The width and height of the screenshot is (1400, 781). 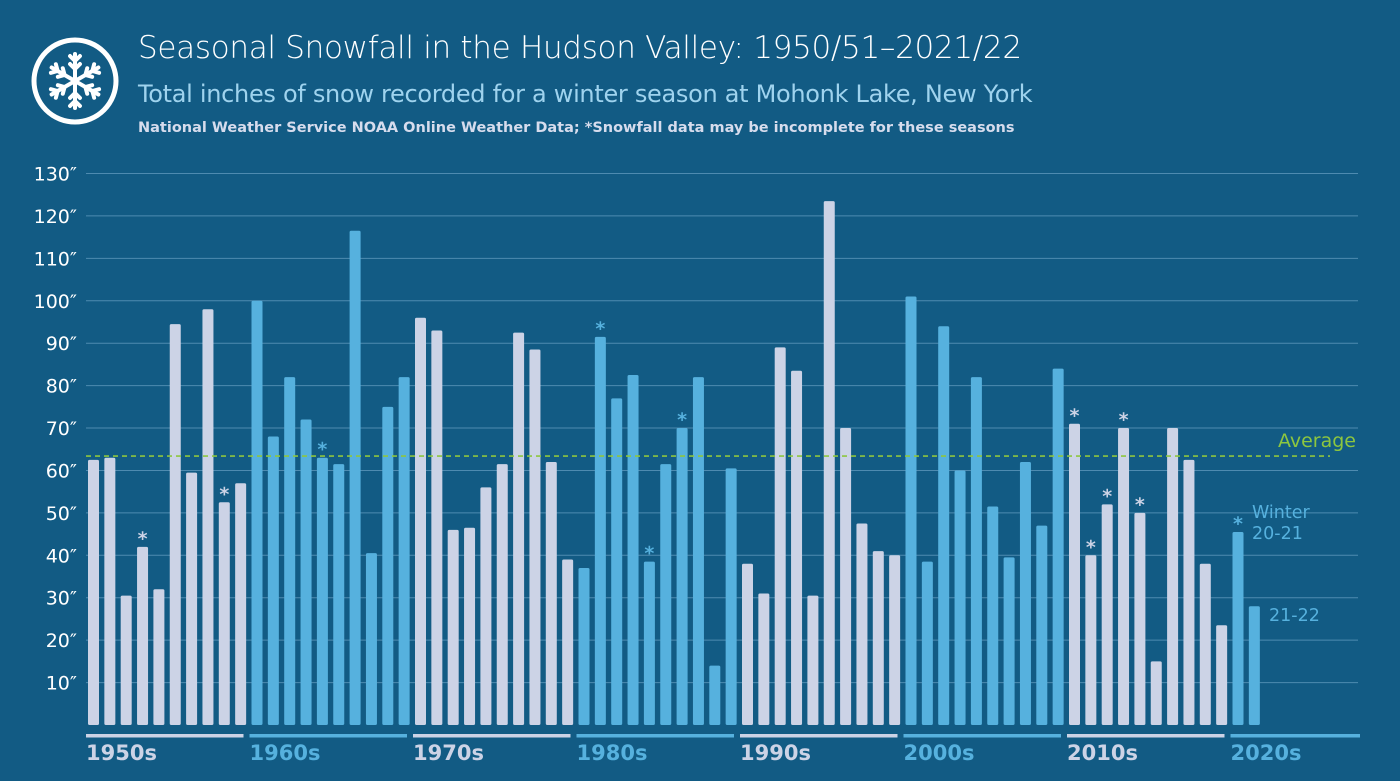 I want to click on y-tick-label: 20″, so click(x=61, y=641).